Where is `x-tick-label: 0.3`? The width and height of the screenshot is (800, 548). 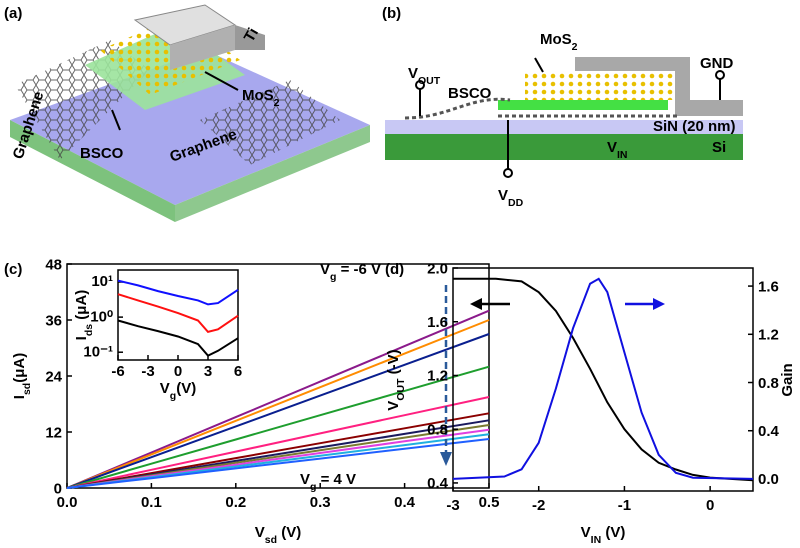 x-tick-label: 0.3 is located at coordinates (320, 502).